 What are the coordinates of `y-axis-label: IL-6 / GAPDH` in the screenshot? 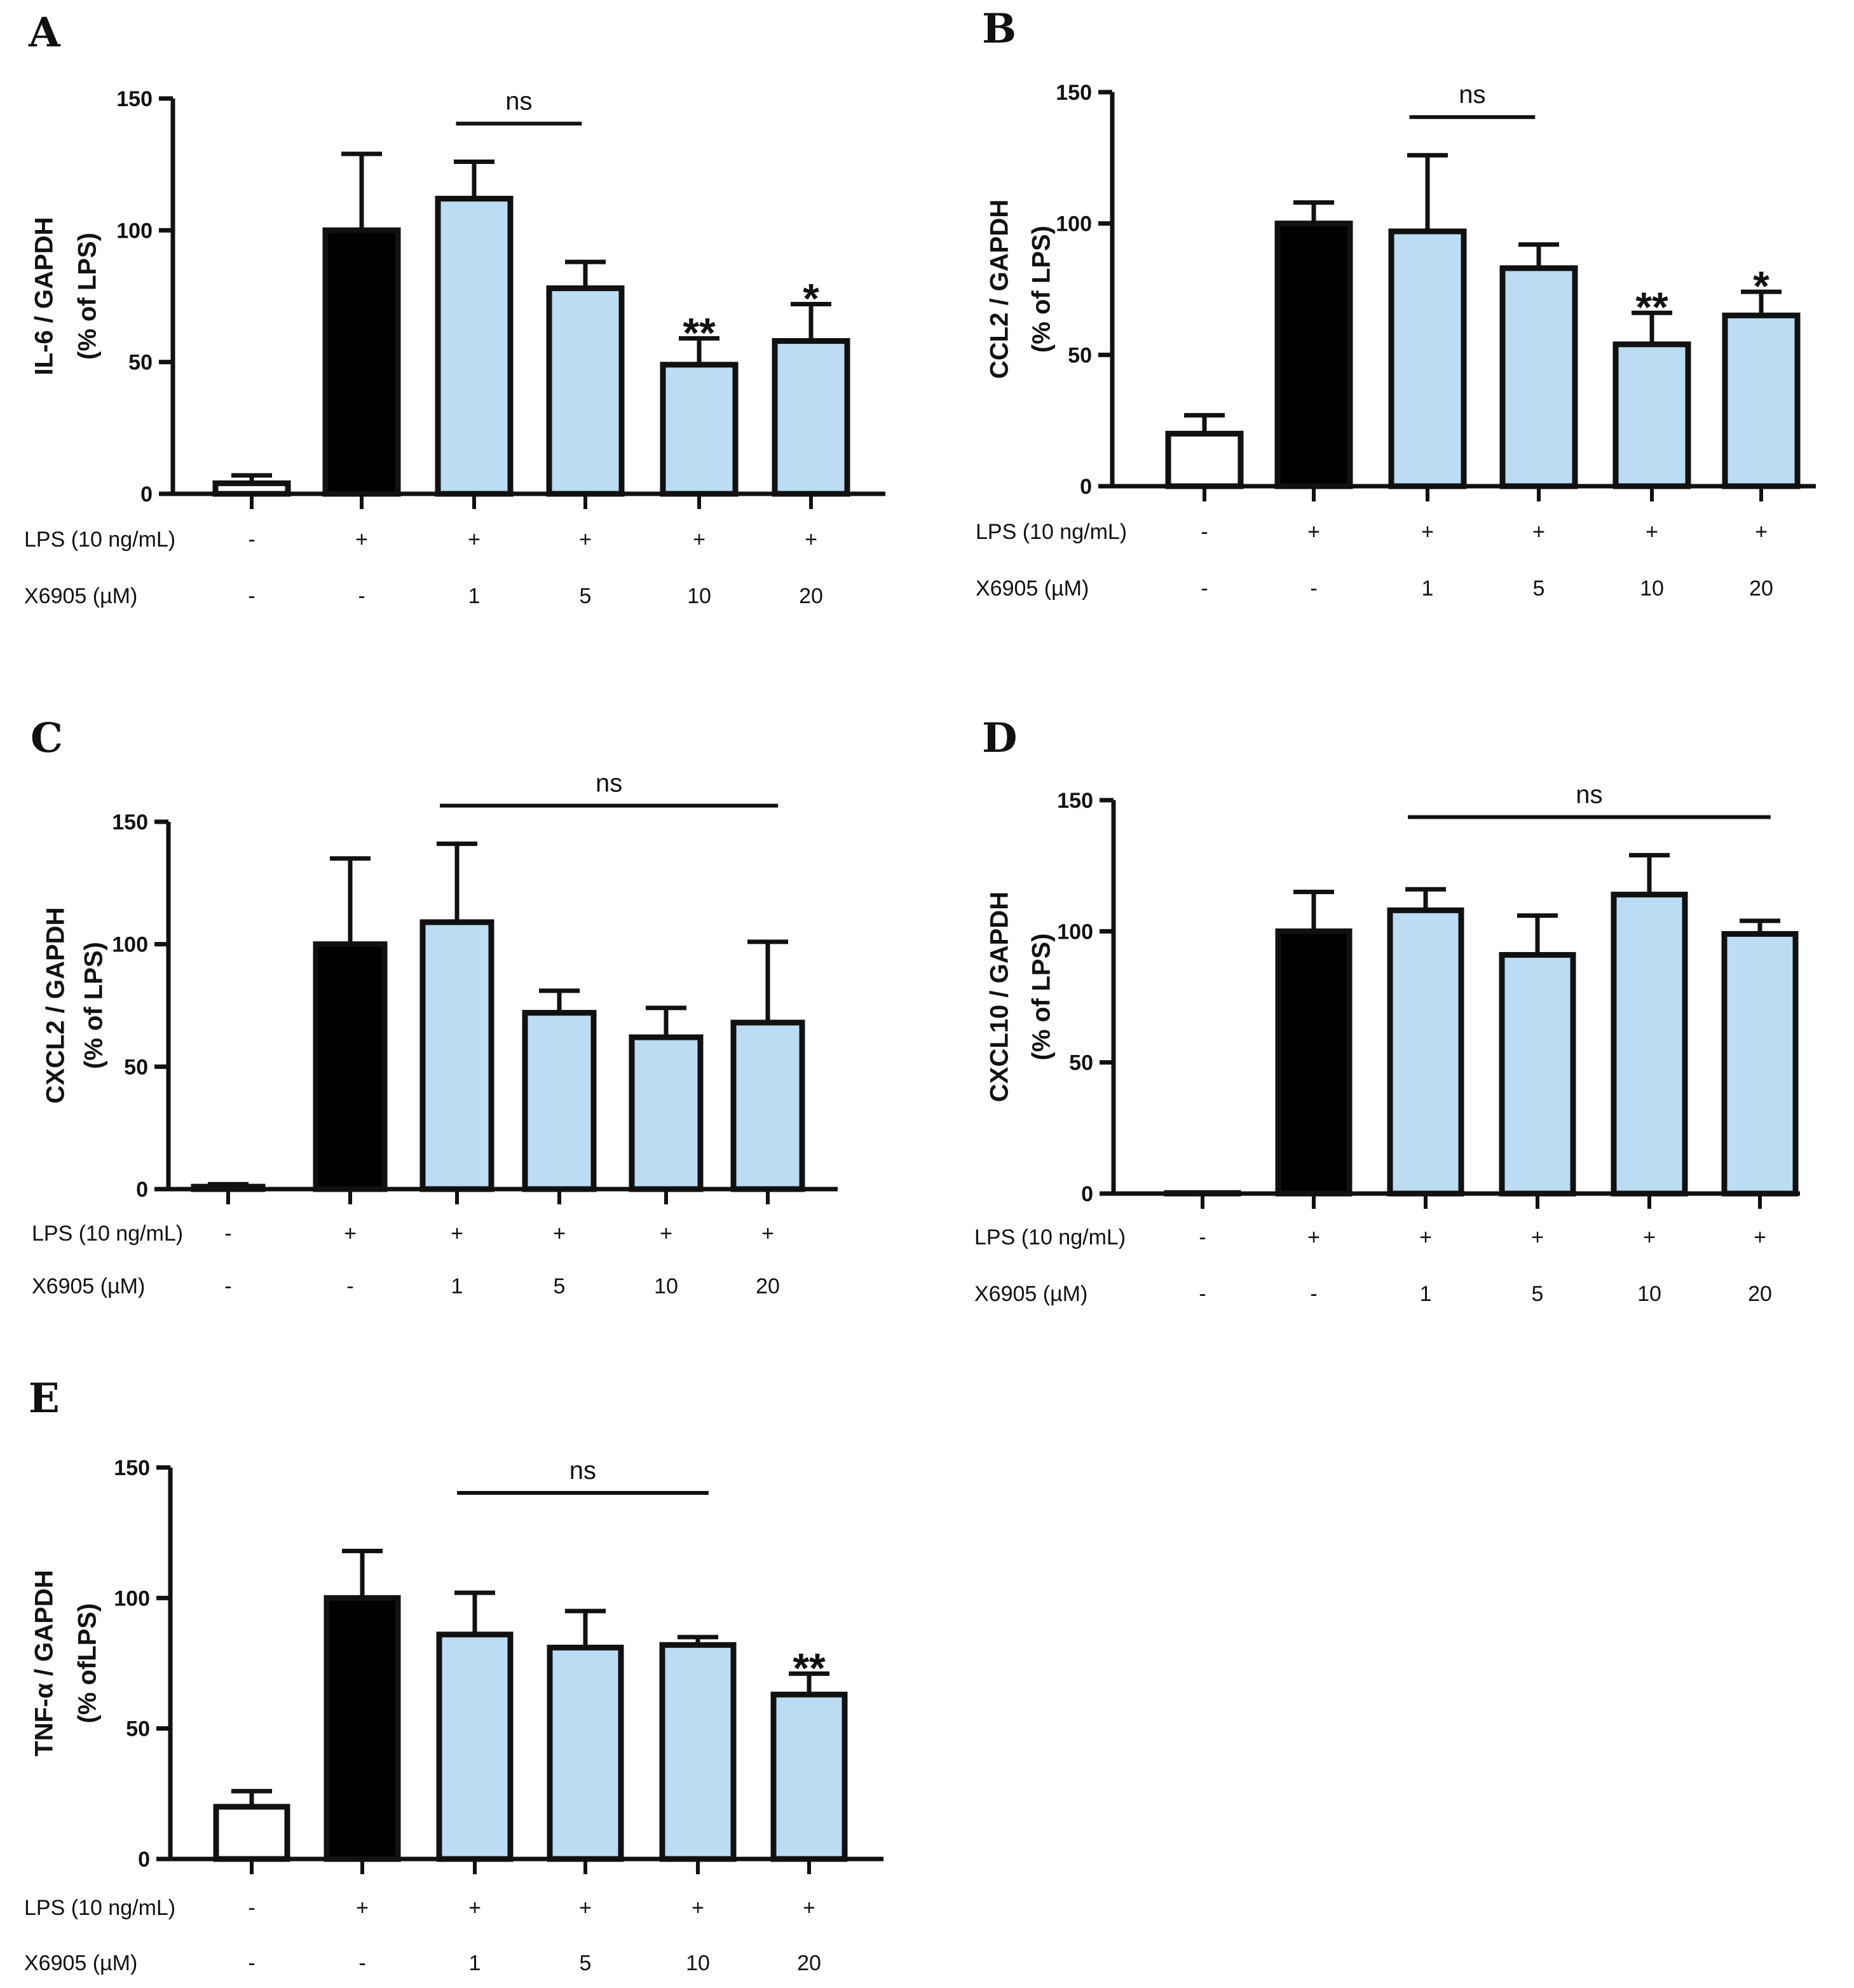 It's located at (45, 296).